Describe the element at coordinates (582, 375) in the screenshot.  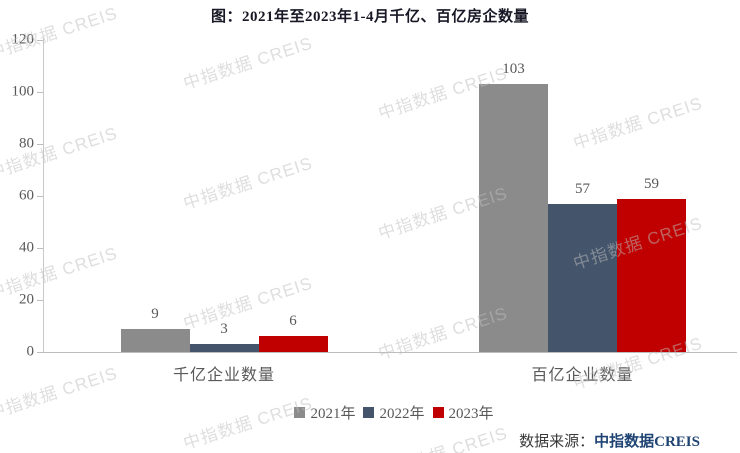
I see `category-label: 百亿企业数量` at that location.